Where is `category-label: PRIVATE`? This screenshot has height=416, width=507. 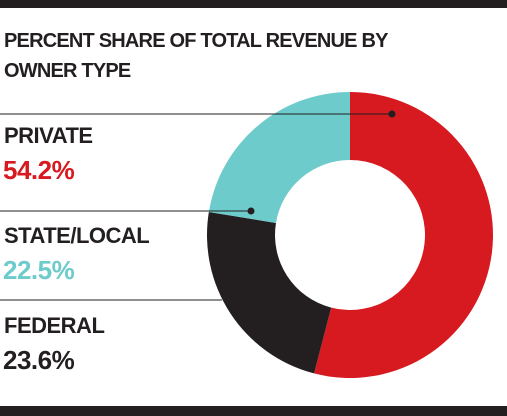 category-label: PRIVATE is located at coordinates (48, 135).